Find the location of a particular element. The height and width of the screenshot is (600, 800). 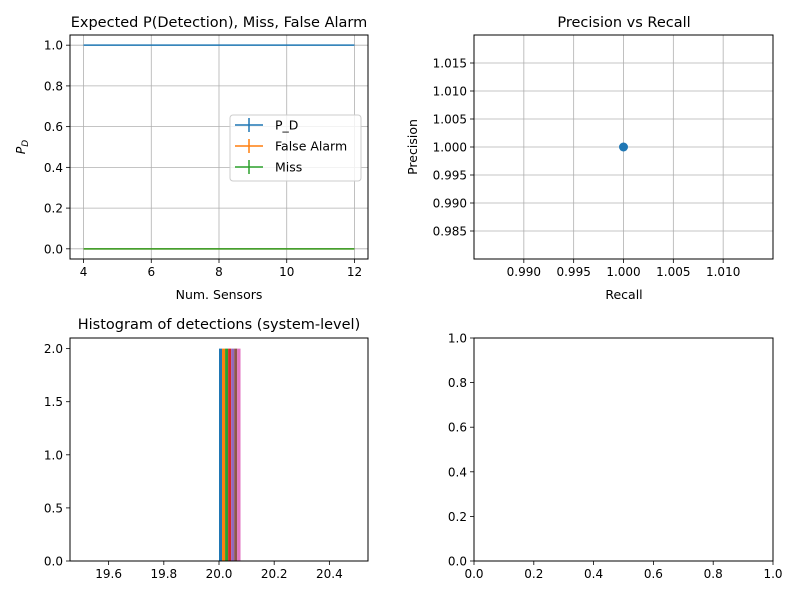

x-tick-label: 0.2 is located at coordinates (533, 574).